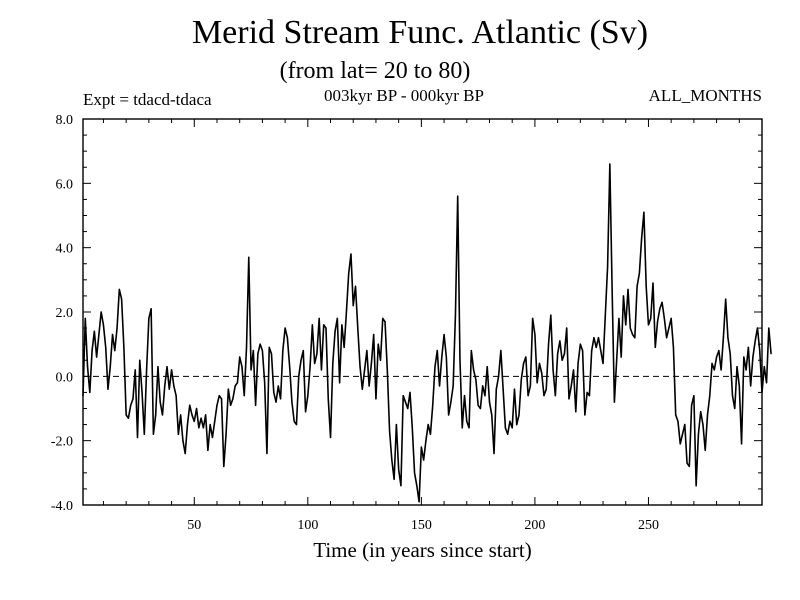 The image size is (800, 600). I want to click on y-tick-label: 0.0, so click(65, 377).